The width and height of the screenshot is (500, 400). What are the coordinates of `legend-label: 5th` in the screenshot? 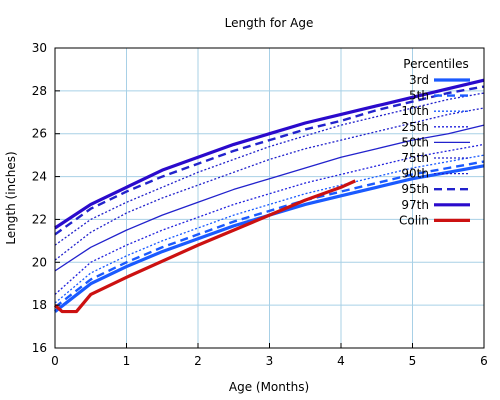 It's located at (419, 96).